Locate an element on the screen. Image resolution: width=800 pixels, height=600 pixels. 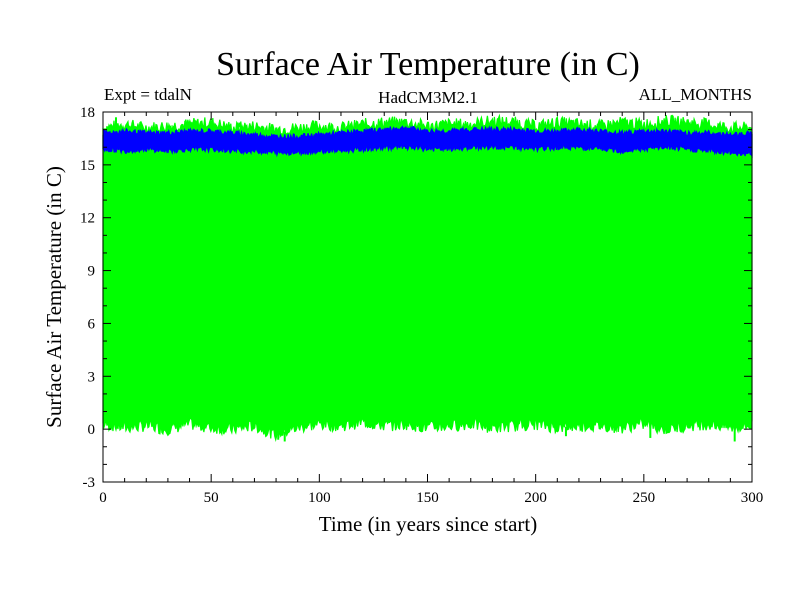
x-tick-label: 50 is located at coordinates (211, 498).